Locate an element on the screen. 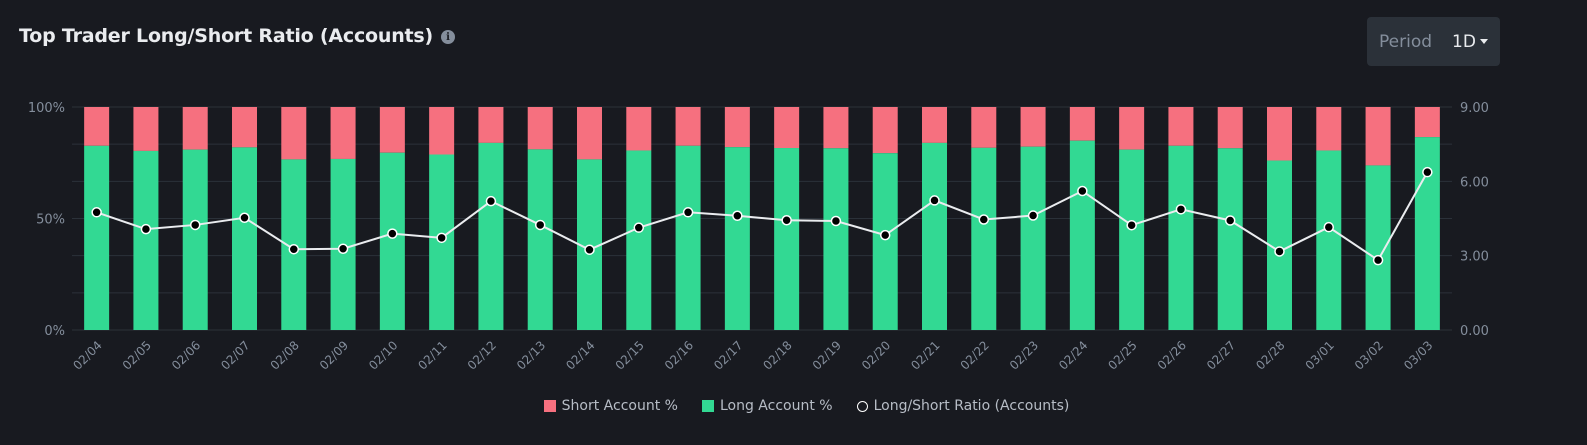 The width and height of the screenshot is (1587, 445). x-tick-label: 02/26 is located at coordinates (1172, 355).